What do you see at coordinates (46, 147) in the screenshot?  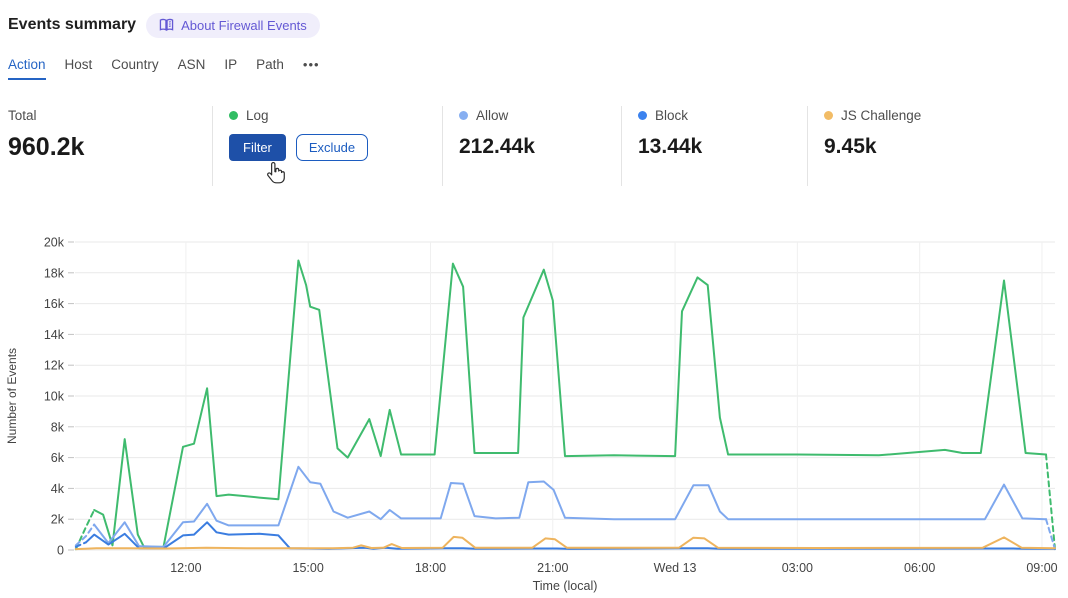 I see `stat-total-value: 960.2k` at bounding box center [46, 147].